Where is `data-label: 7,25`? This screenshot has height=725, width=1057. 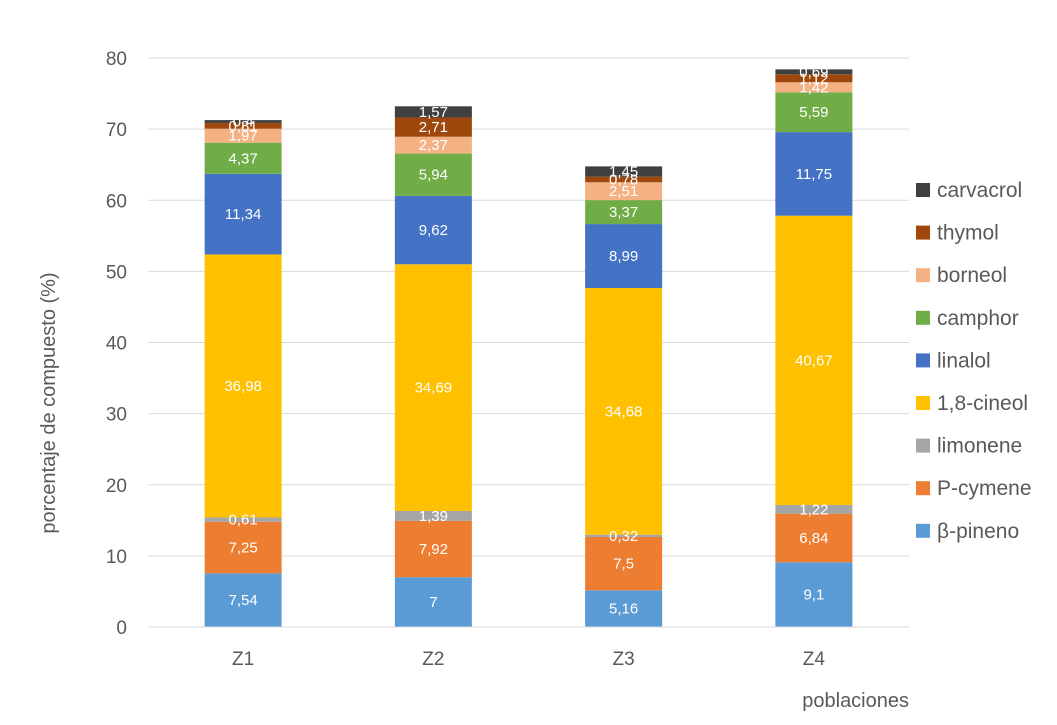
data-label: 7,25 is located at coordinates (243, 548).